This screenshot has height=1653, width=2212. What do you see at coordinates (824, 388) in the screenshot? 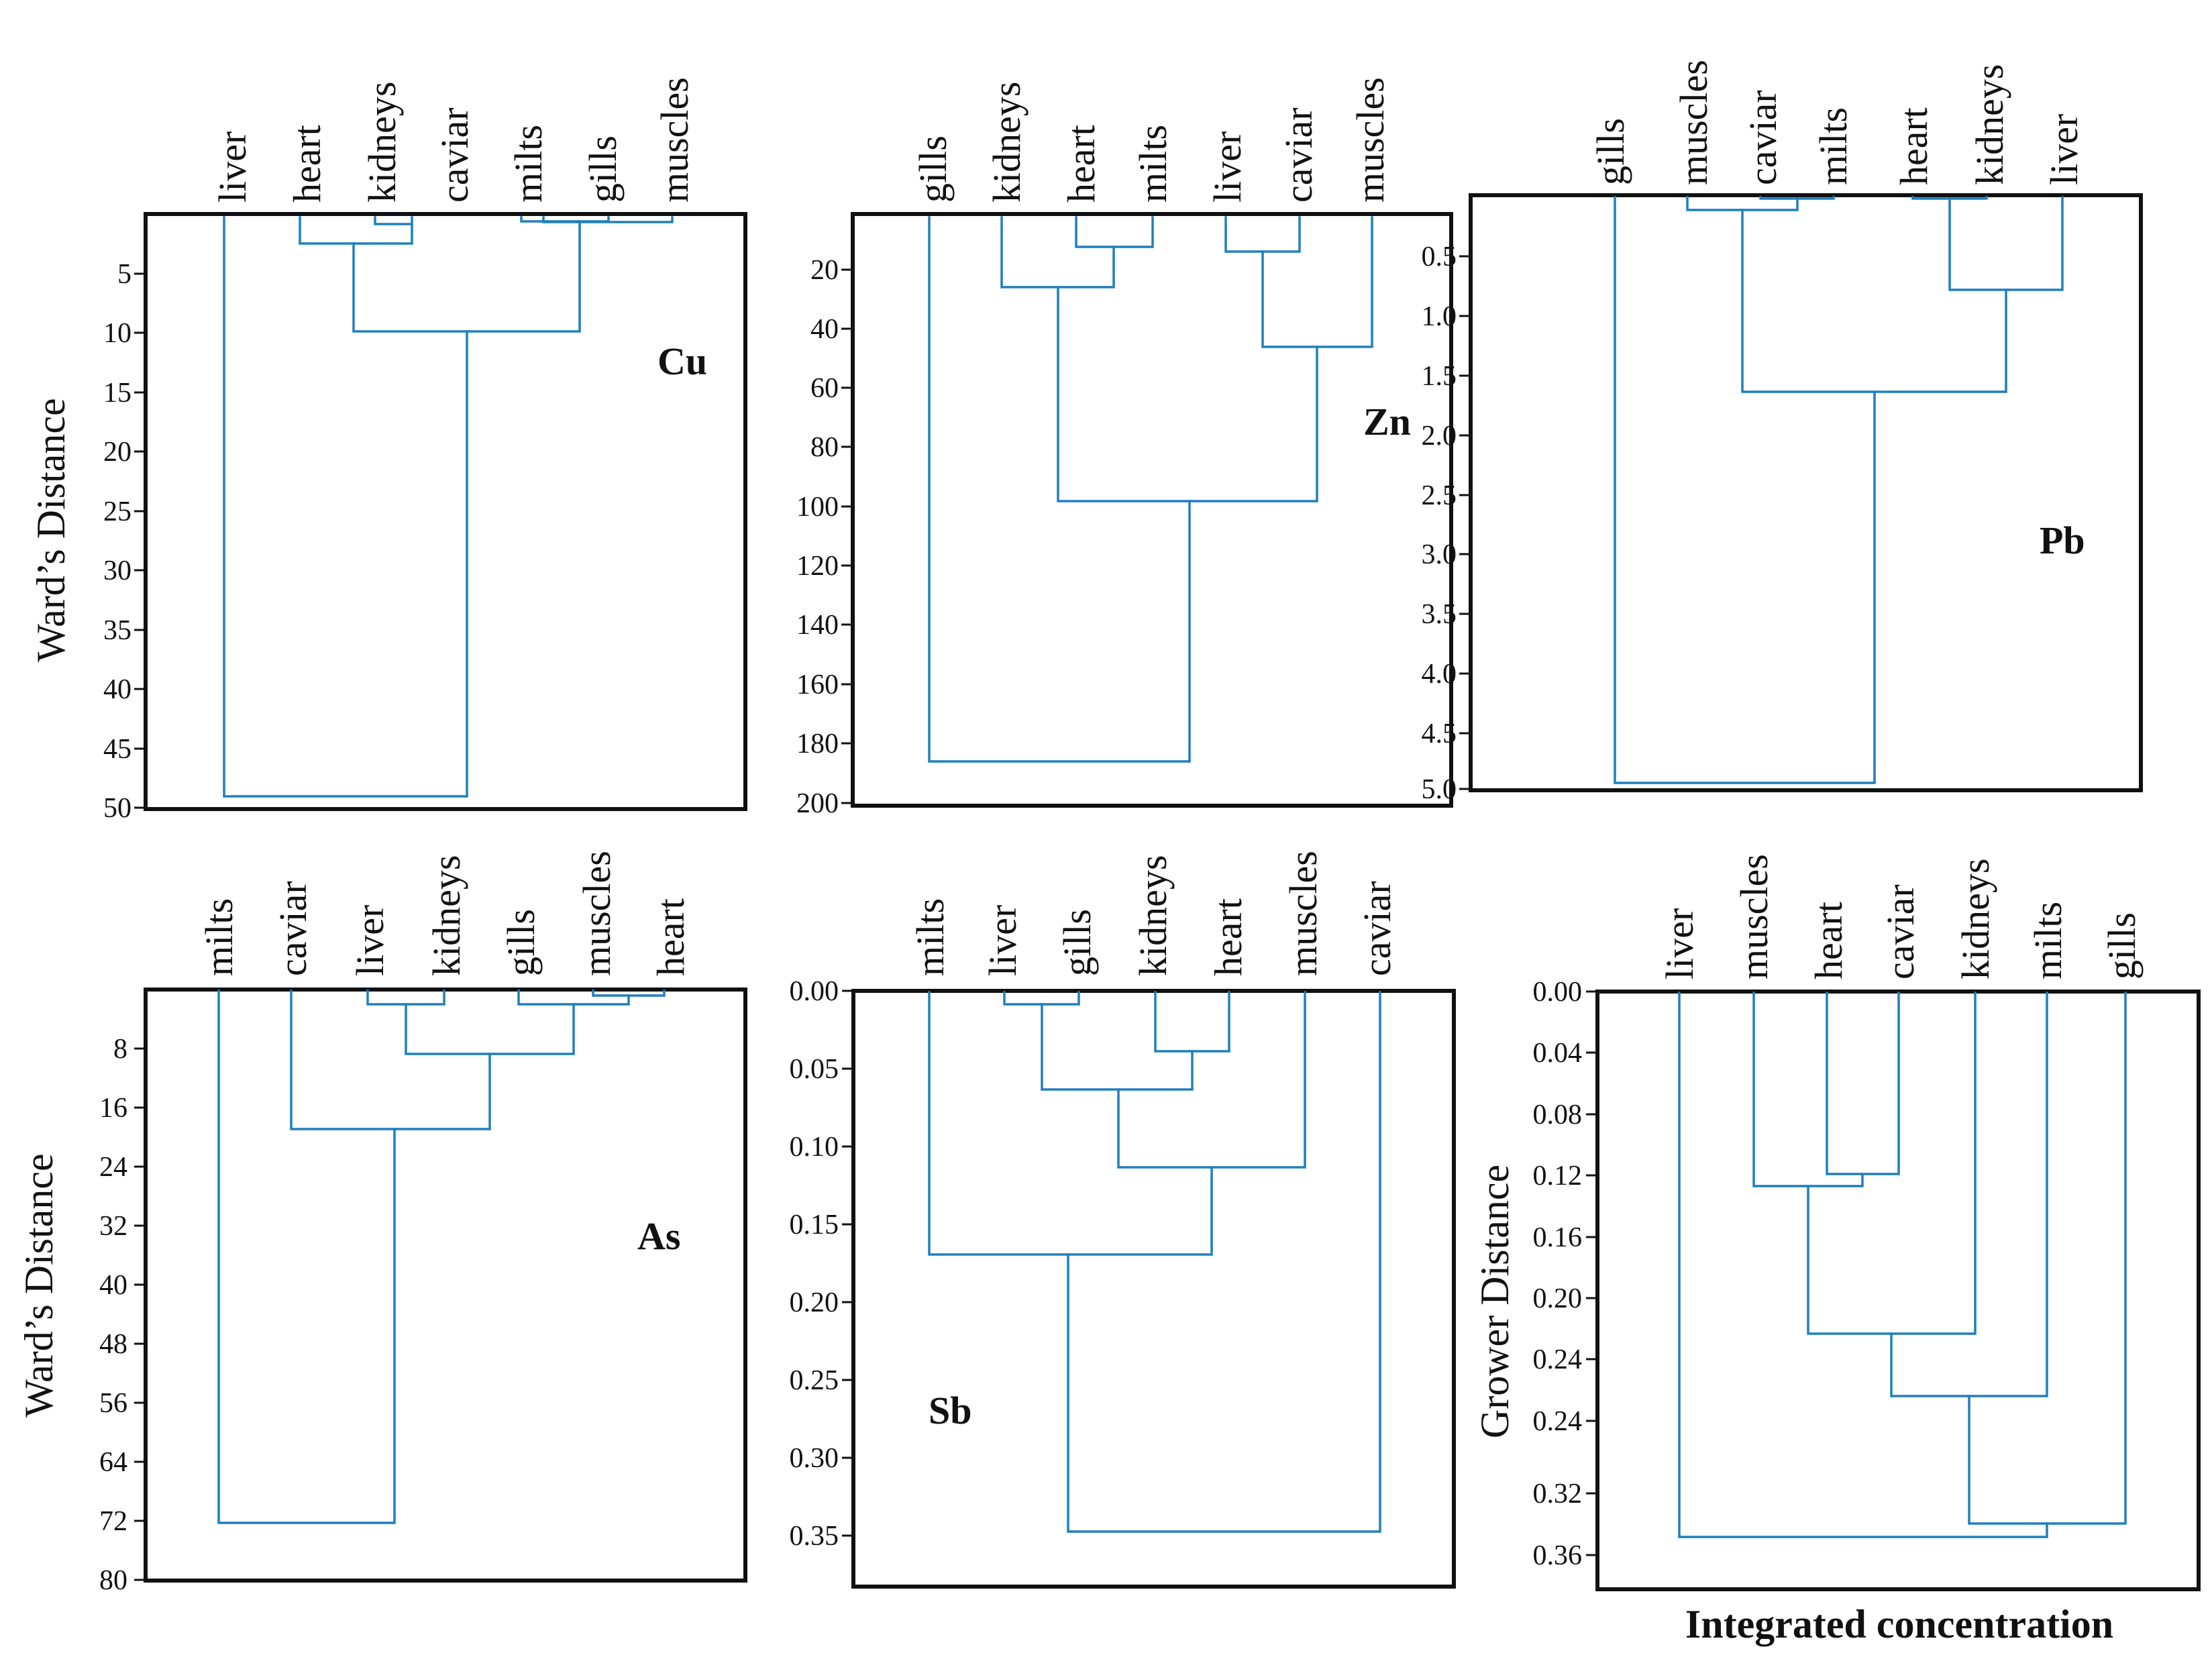
I see `ytick-label: 60` at bounding box center [824, 388].